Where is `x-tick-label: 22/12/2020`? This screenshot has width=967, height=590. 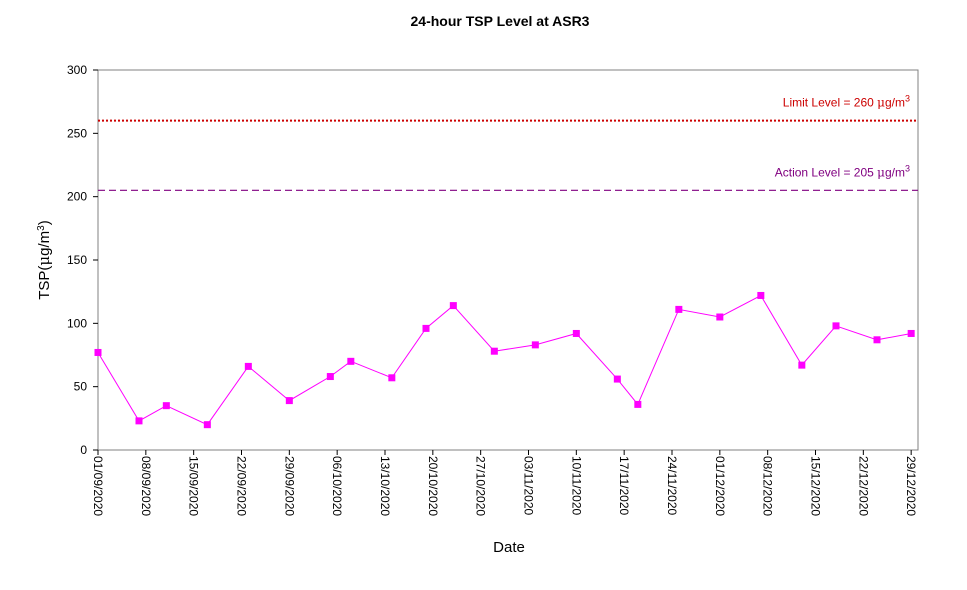
x-tick-label: 22/12/2020 is located at coordinates (863, 486).